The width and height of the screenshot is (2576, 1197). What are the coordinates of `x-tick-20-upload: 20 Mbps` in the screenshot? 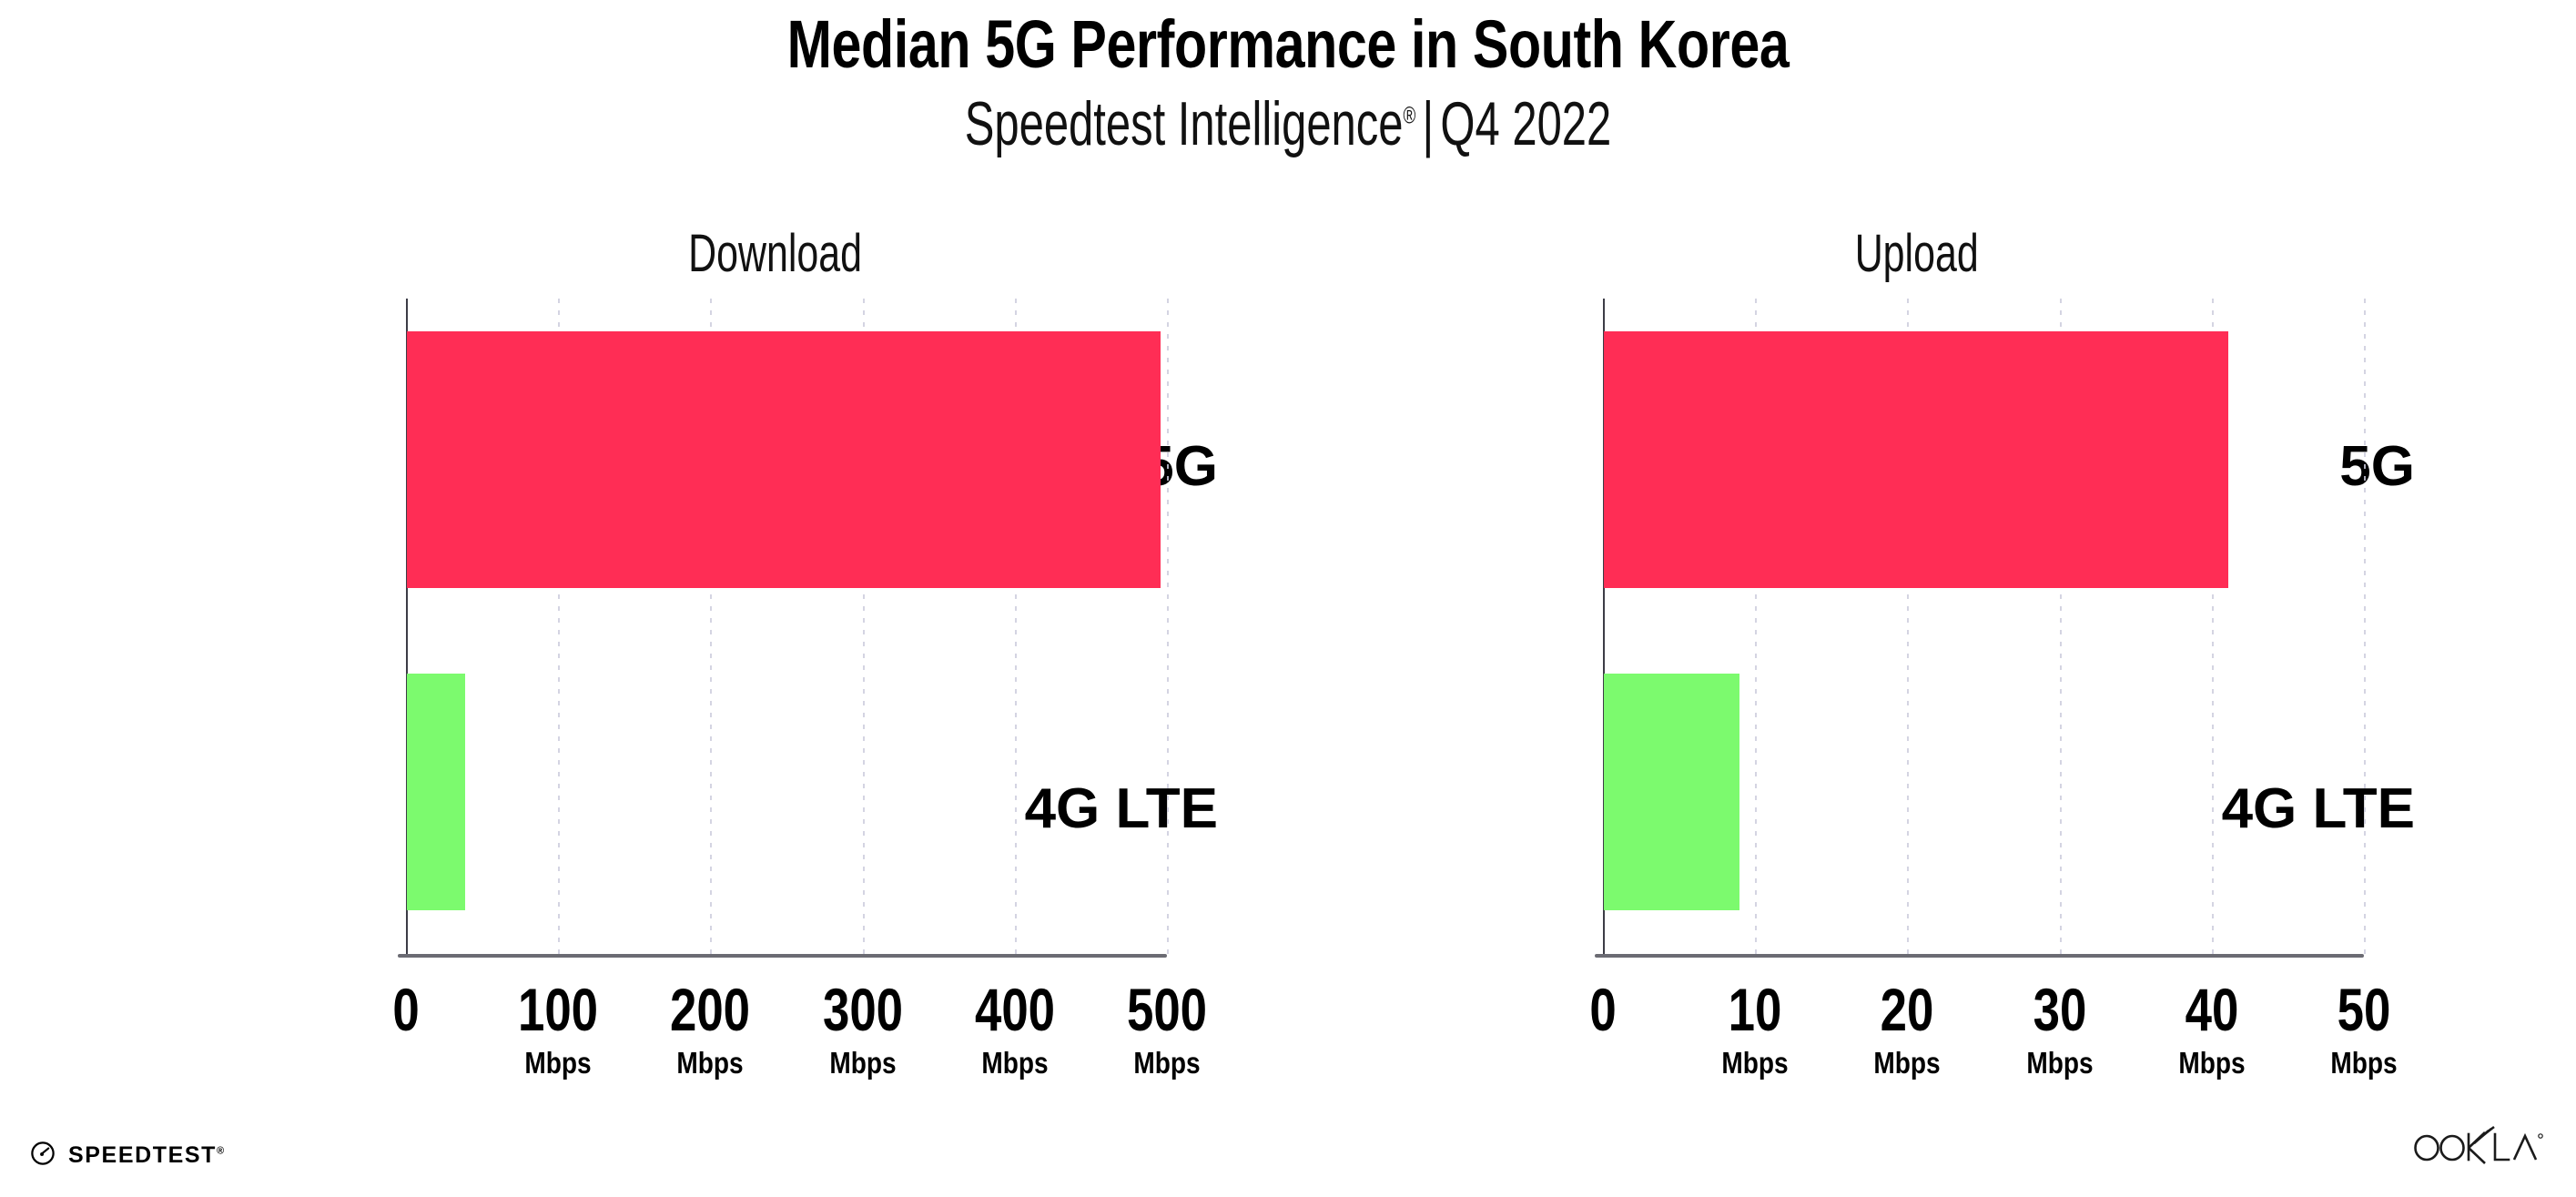 It's located at (1907, 1028).